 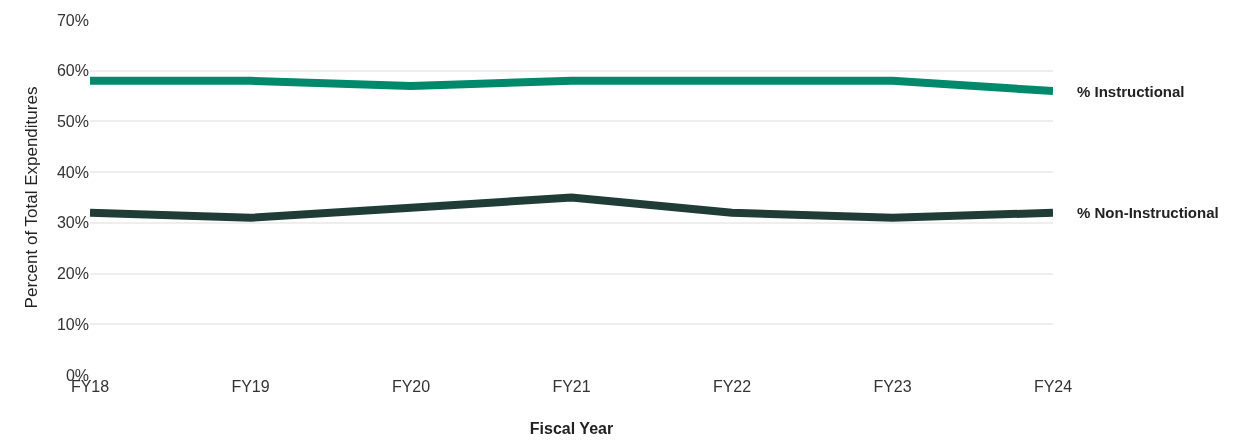 I want to click on x-tick-label: FY22, so click(x=732, y=386).